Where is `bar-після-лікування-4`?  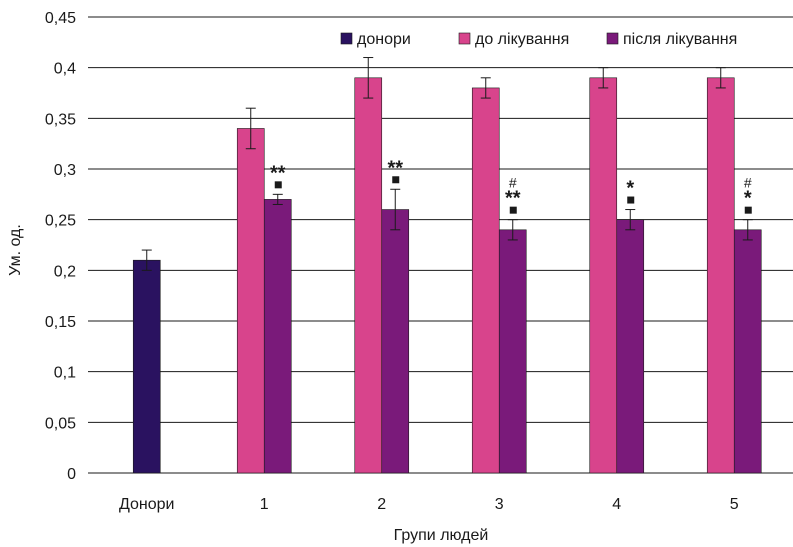
bar-після-лікування-4 is located at coordinates (630, 346).